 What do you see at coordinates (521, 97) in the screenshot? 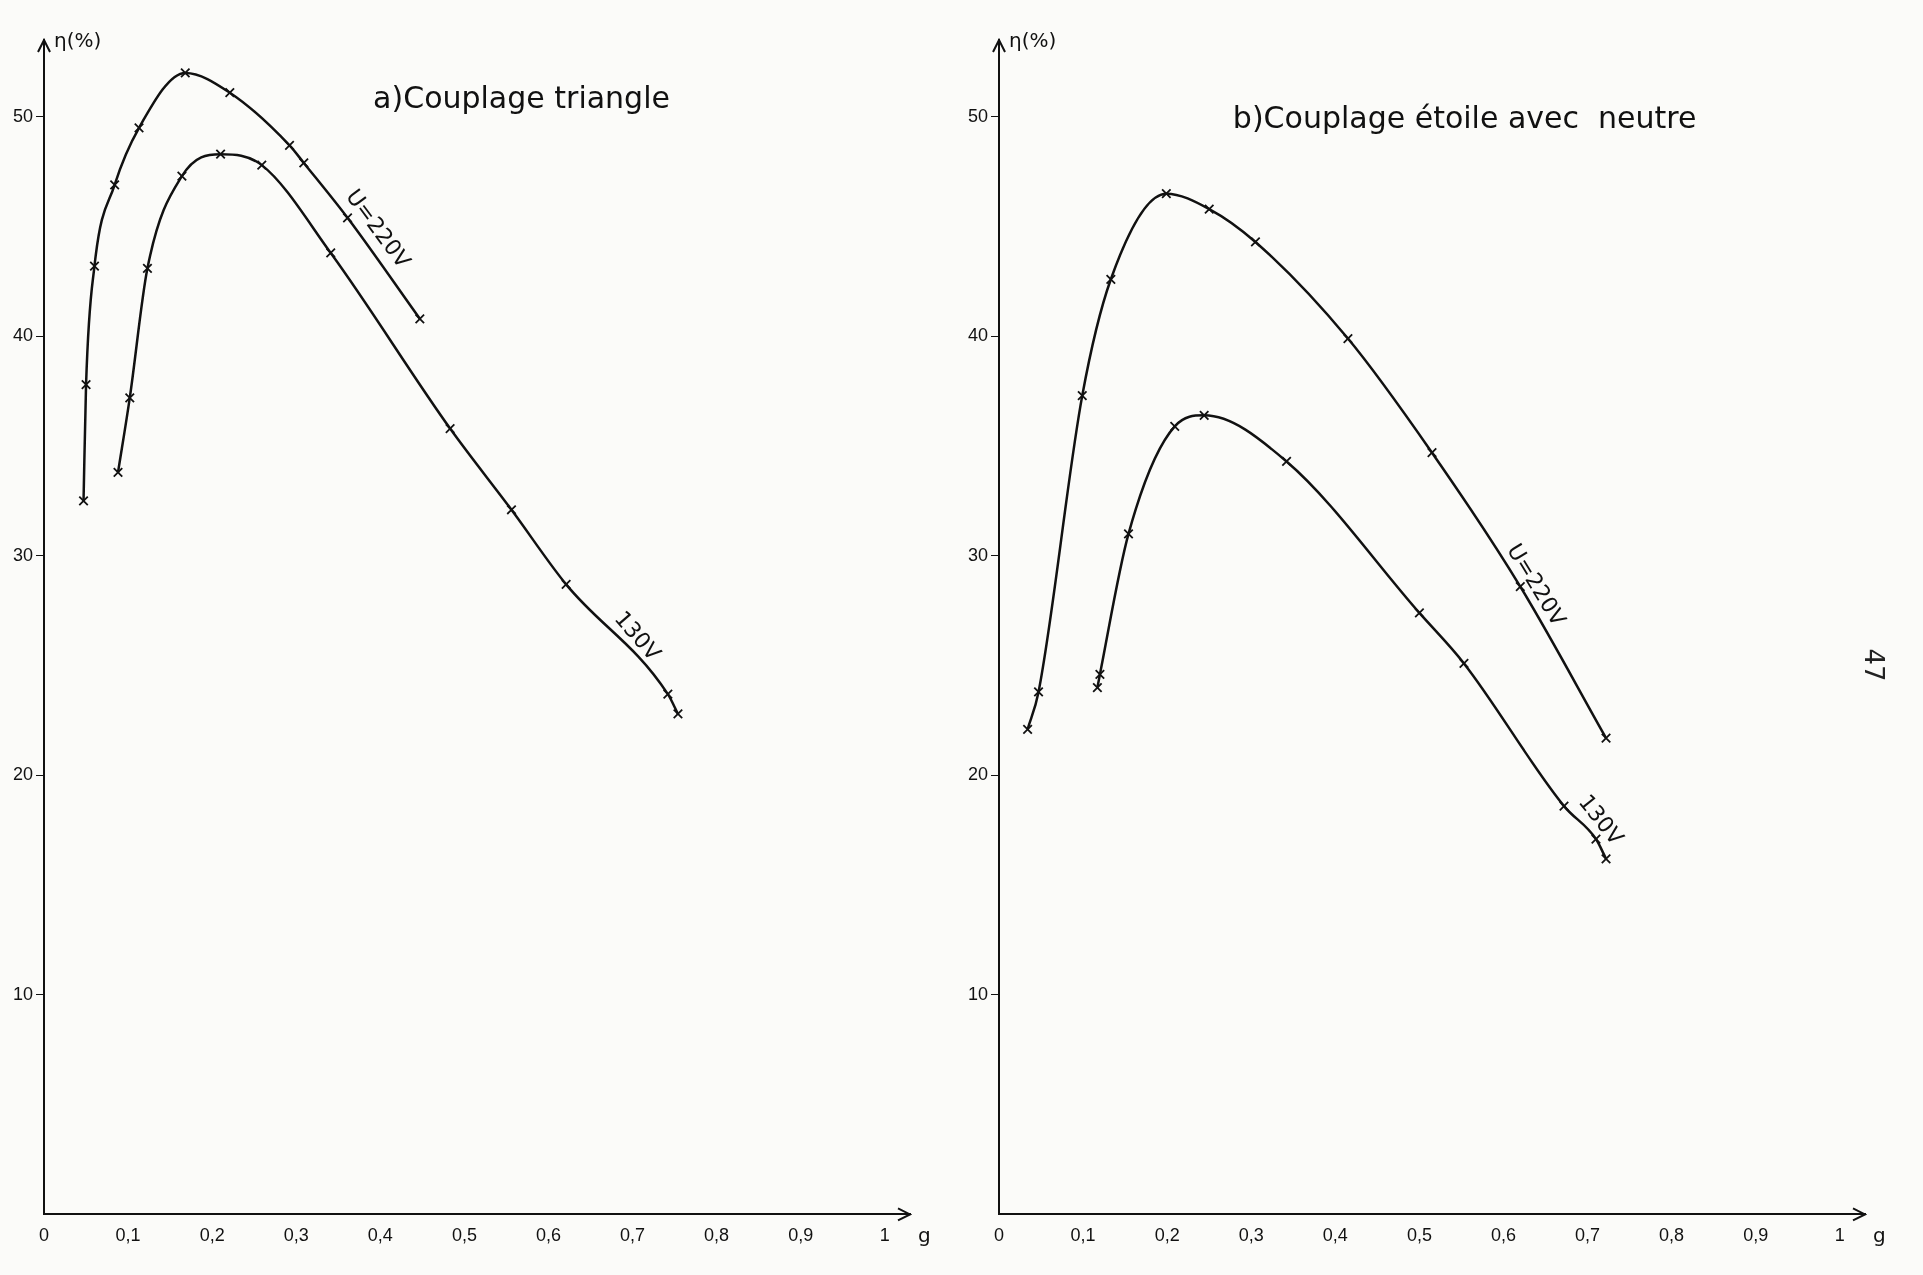
I see `text: a)Couplage triangle` at bounding box center [521, 97].